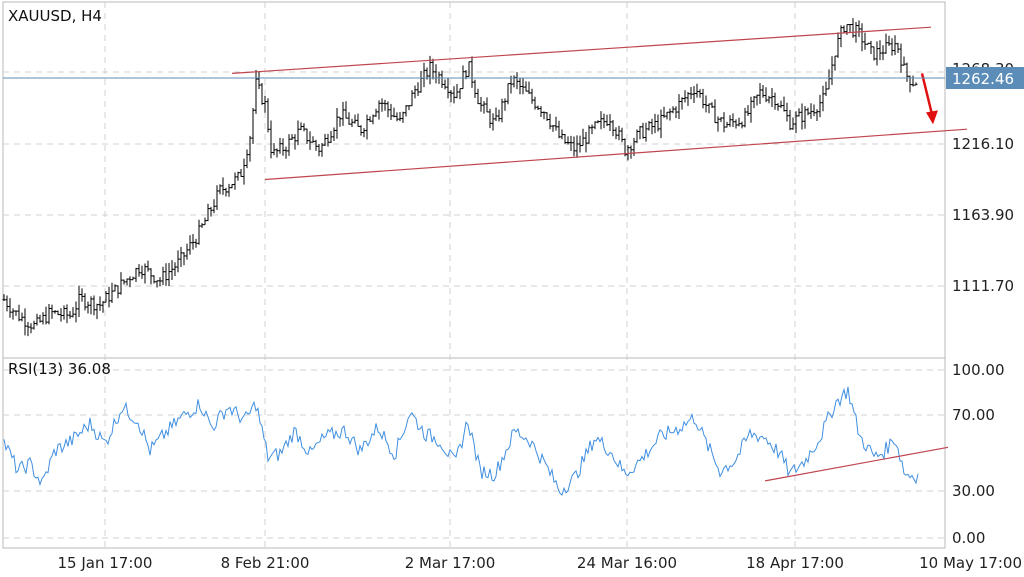 This screenshot has height=577, width=1024. I want to click on price-tick-label: 1111.70, so click(983, 286).